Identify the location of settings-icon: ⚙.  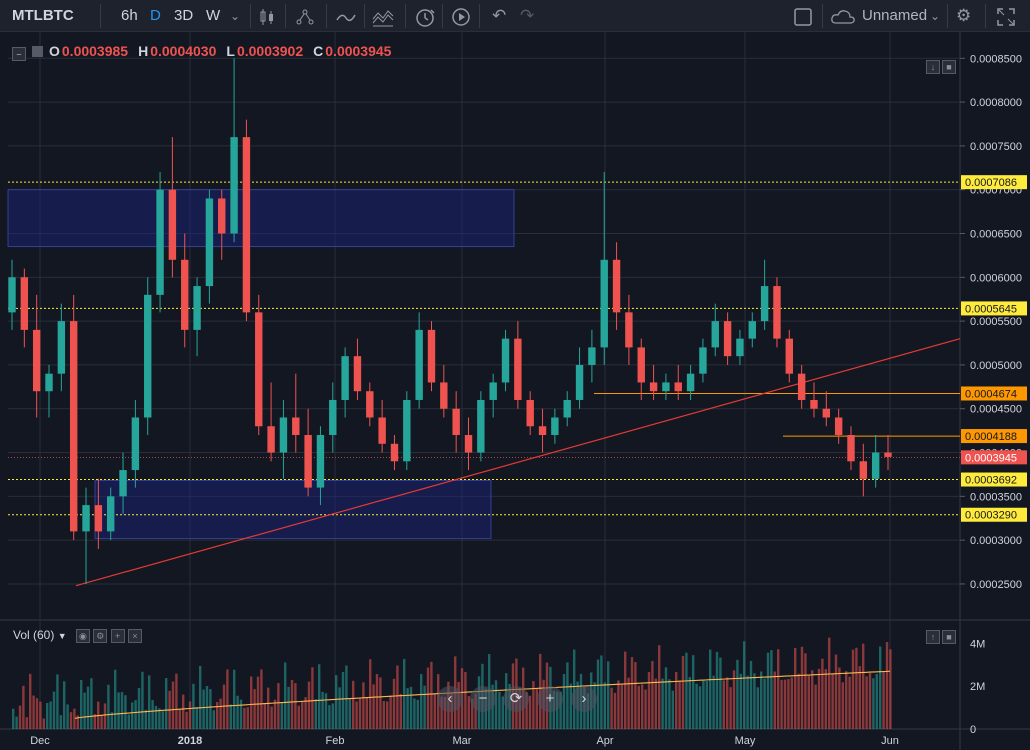
(100, 636).